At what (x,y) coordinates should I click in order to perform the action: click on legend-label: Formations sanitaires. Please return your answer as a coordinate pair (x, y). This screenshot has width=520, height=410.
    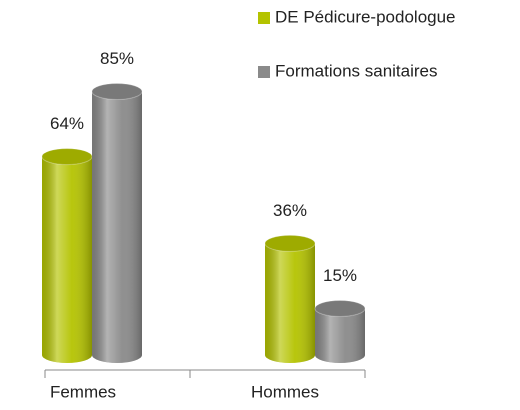
    Looking at the image, I should click on (356, 70).